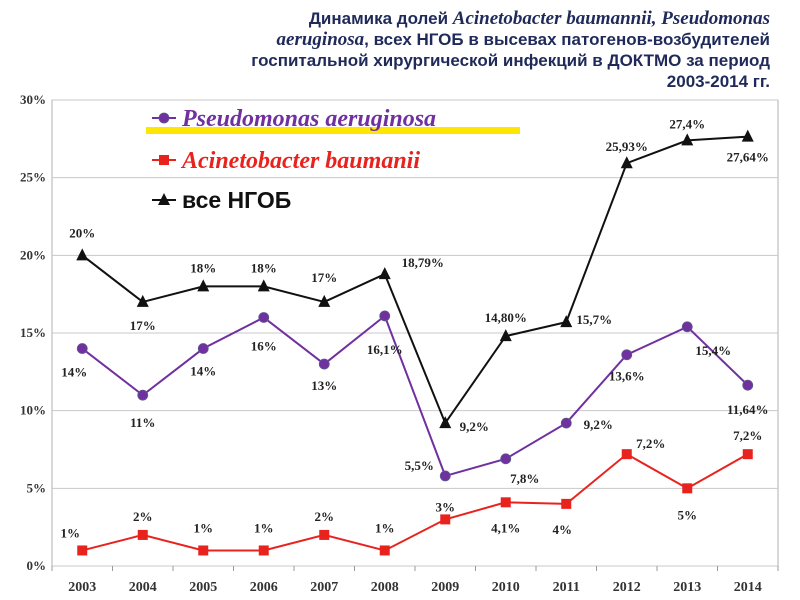  What do you see at coordinates (419, 465) in the screenshot?
I see `data-label-pseudomonas: 5,5%` at bounding box center [419, 465].